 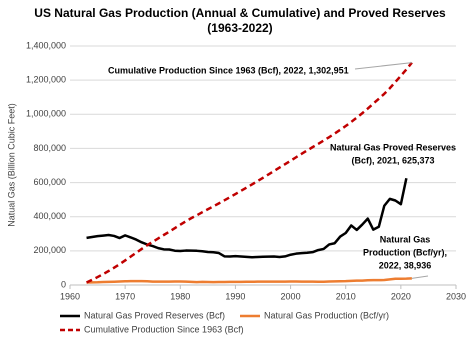 What do you see at coordinates (46, 114) in the screenshot?
I see `y-tick-label: 1,000,000` at bounding box center [46, 114].